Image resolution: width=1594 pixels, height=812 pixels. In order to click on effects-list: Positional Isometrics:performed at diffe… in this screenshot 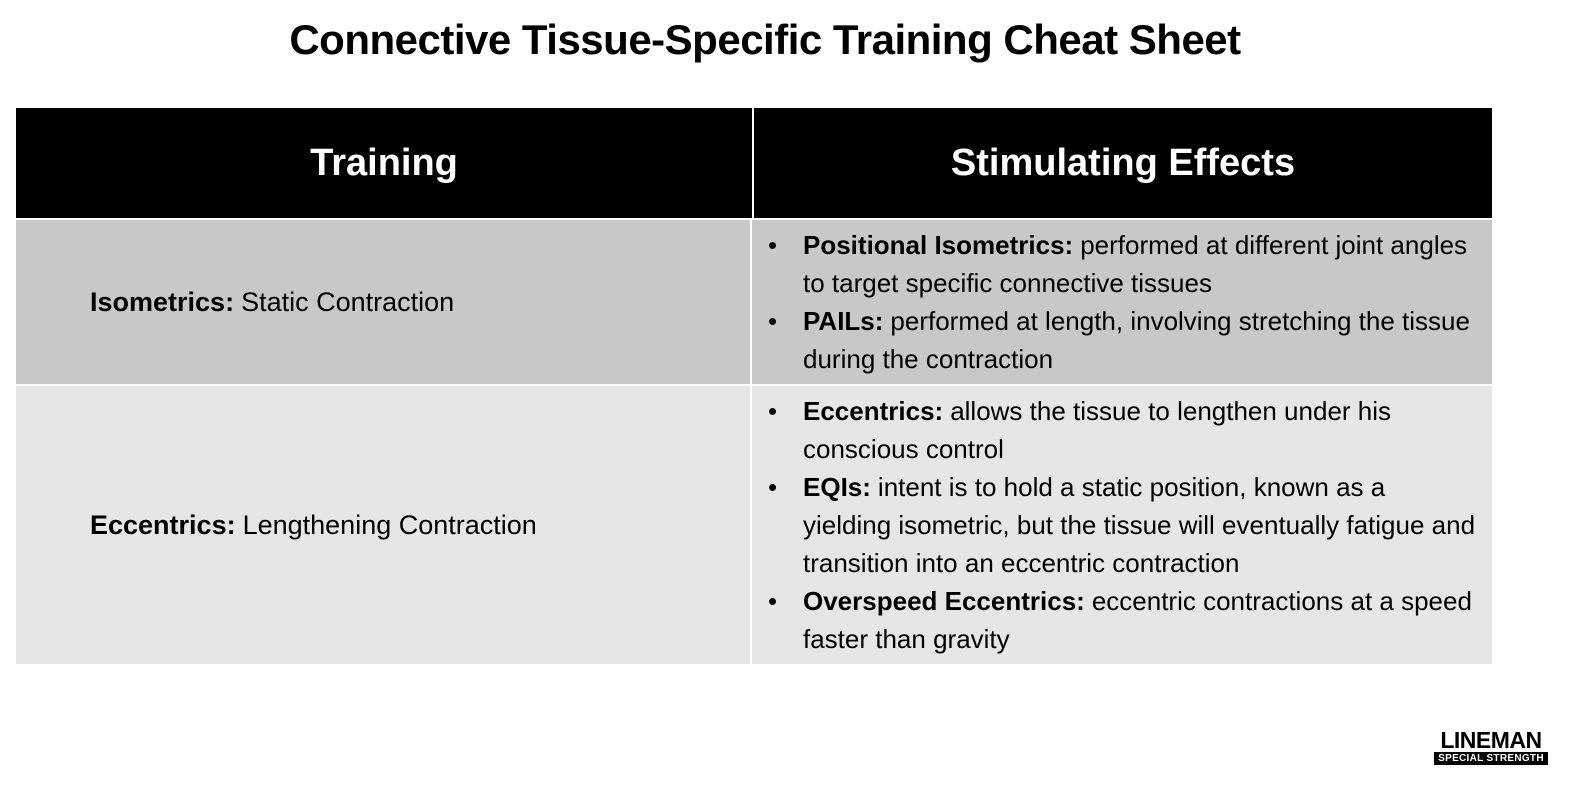, I will do `click(1122, 302)`.